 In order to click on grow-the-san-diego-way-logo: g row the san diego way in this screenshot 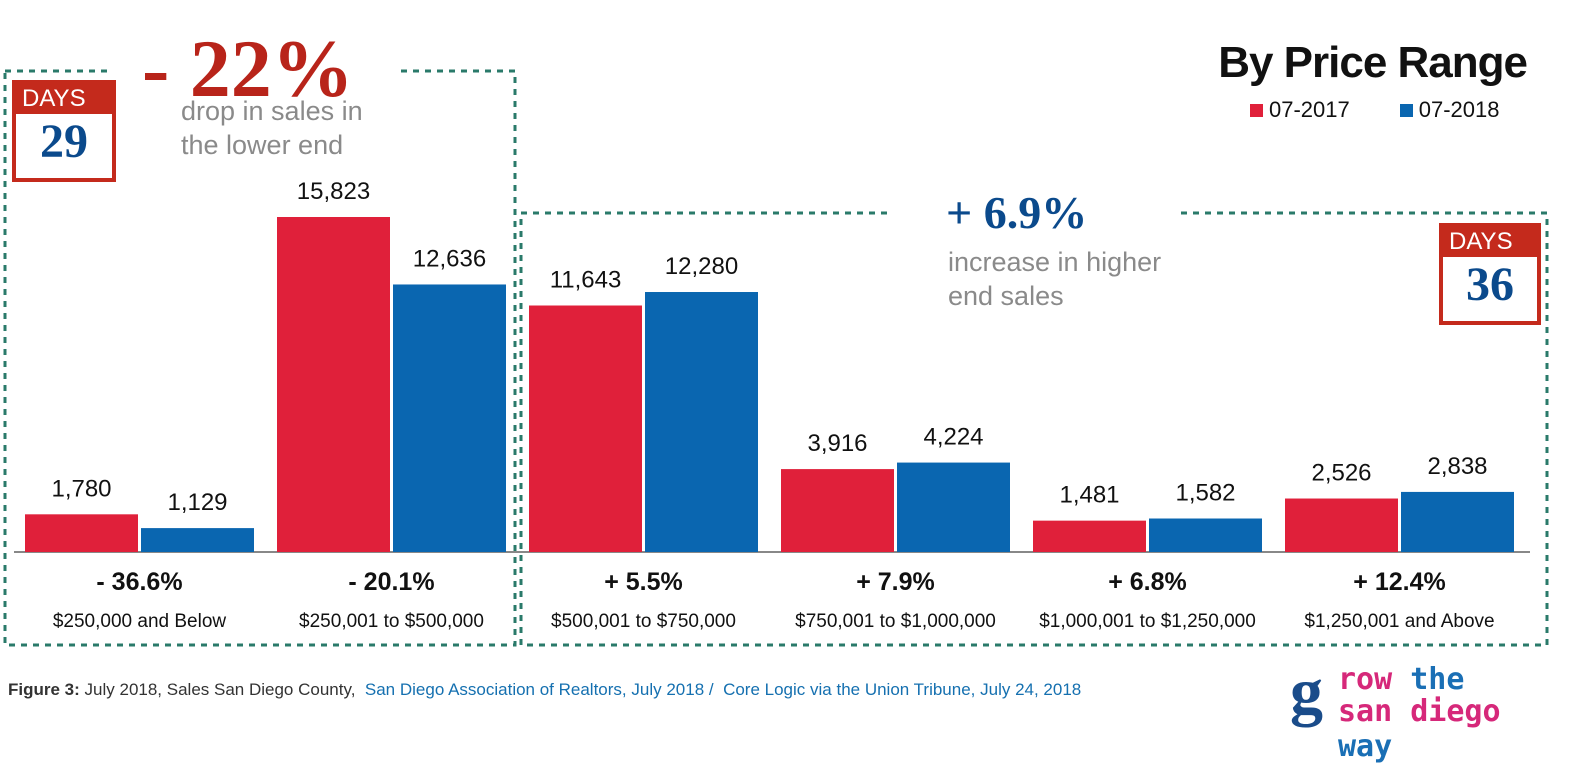, I will do `click(1425, 709)`.